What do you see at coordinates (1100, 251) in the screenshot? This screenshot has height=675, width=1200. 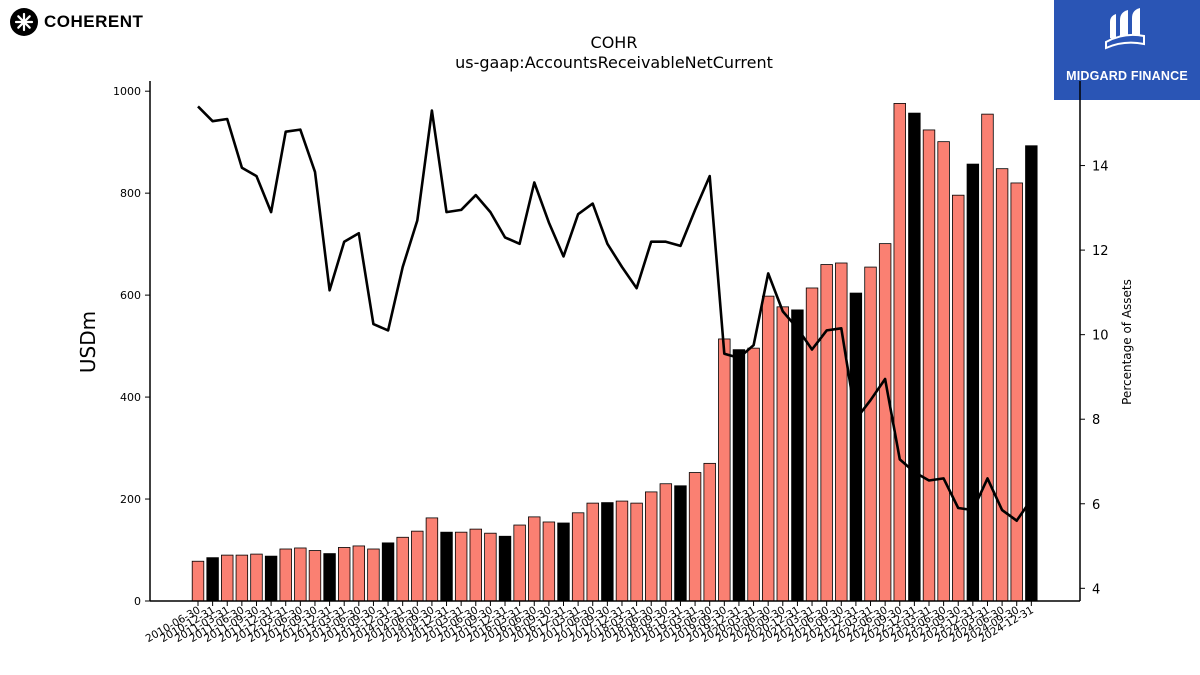 I see `y2-tick-label: 12` at bounding box center [1100, 251].